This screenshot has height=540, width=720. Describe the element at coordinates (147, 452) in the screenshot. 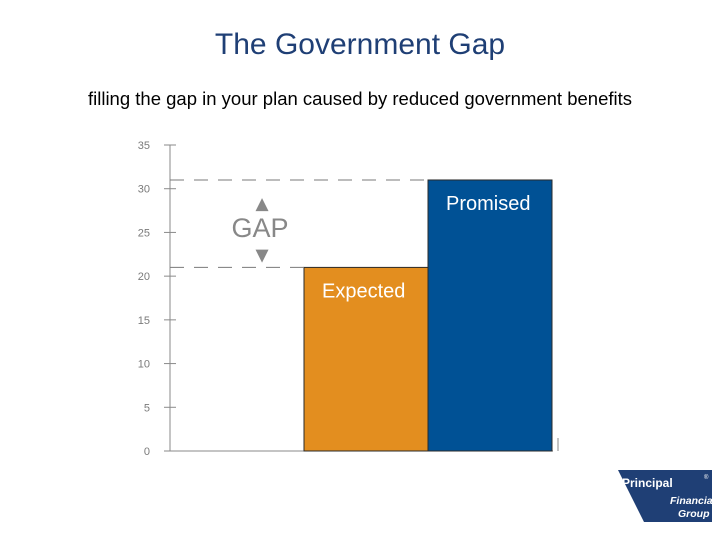

I see `y-tick-label: 0` at that location.